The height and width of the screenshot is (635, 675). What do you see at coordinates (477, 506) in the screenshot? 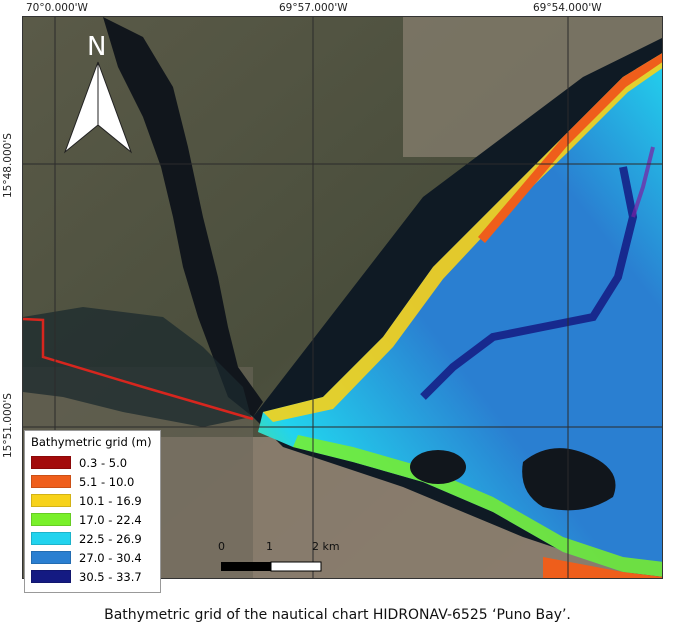
I see `south-shallow-band` at bounding box center [477, 506].